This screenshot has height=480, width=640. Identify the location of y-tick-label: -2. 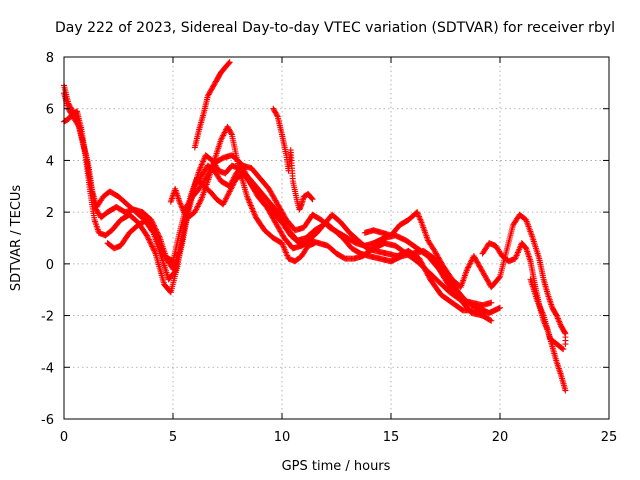
(47, 317).